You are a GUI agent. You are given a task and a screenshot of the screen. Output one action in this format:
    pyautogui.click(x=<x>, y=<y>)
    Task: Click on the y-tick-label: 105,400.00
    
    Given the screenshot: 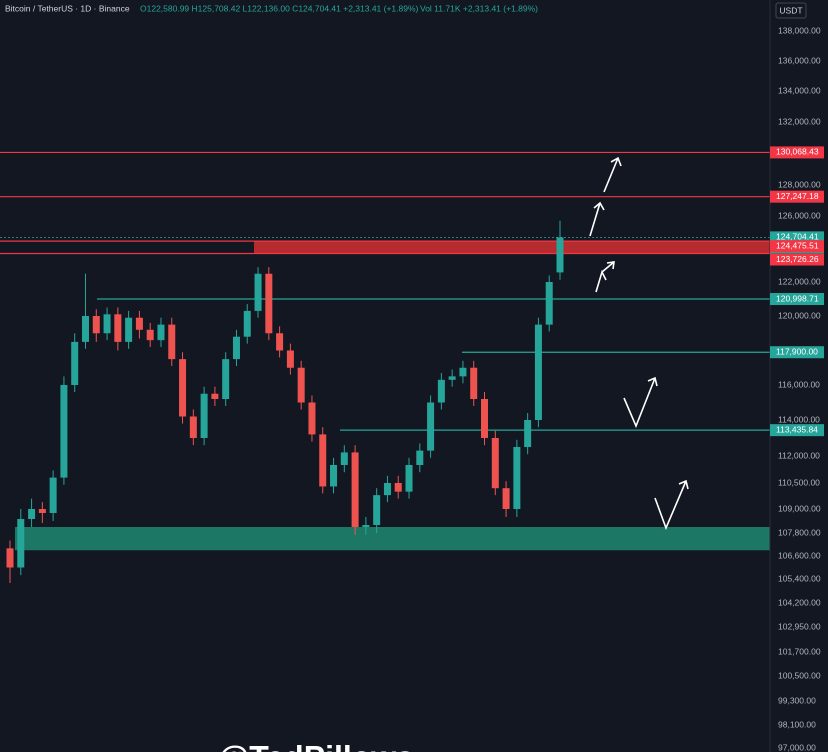 What is the action you would take?
    pyautogui.click(x=799, y=578)
    